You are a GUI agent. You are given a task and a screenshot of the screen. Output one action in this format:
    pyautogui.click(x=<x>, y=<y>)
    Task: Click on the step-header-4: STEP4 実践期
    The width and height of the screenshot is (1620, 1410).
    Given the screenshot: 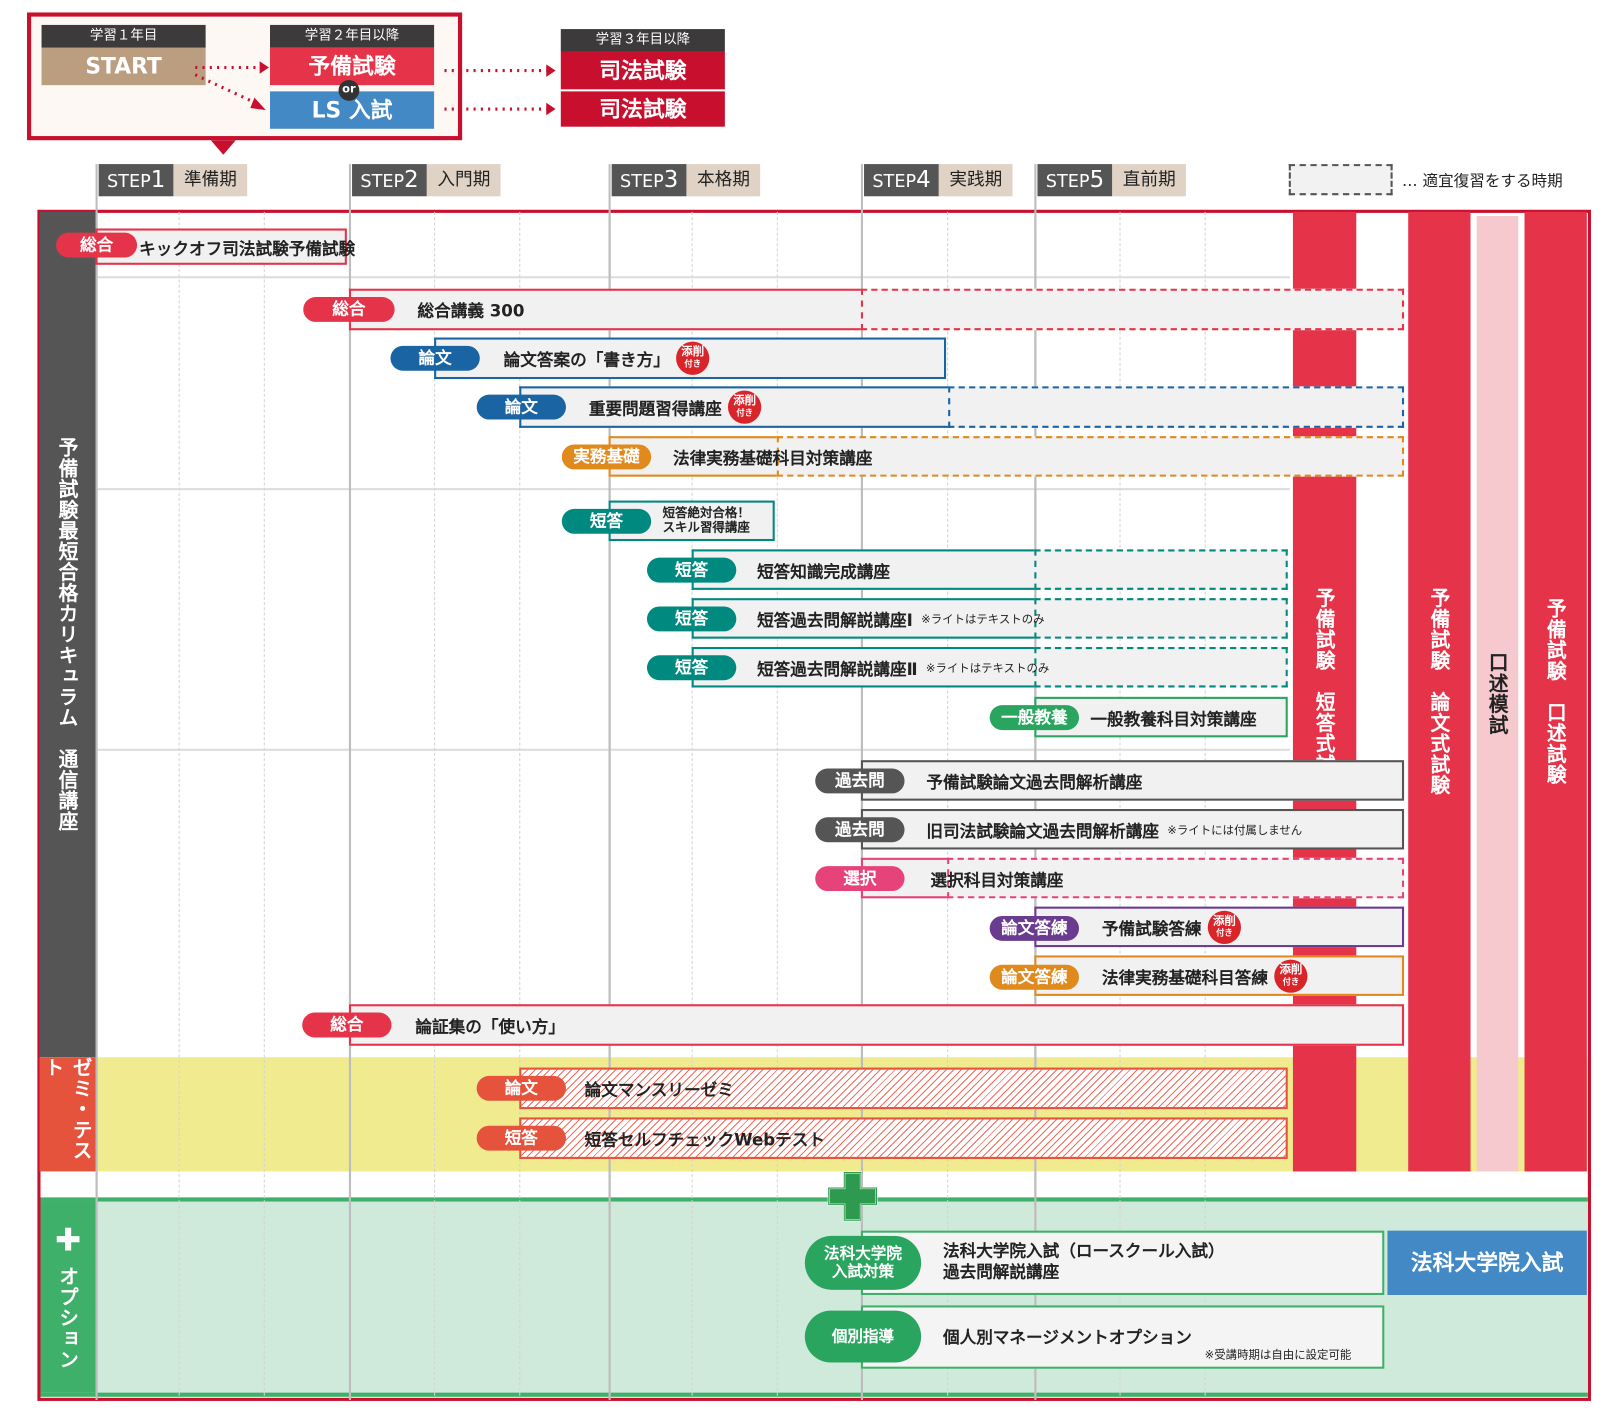 What is the action you would take?
    pyautogui.click(x=938, y=180)
    